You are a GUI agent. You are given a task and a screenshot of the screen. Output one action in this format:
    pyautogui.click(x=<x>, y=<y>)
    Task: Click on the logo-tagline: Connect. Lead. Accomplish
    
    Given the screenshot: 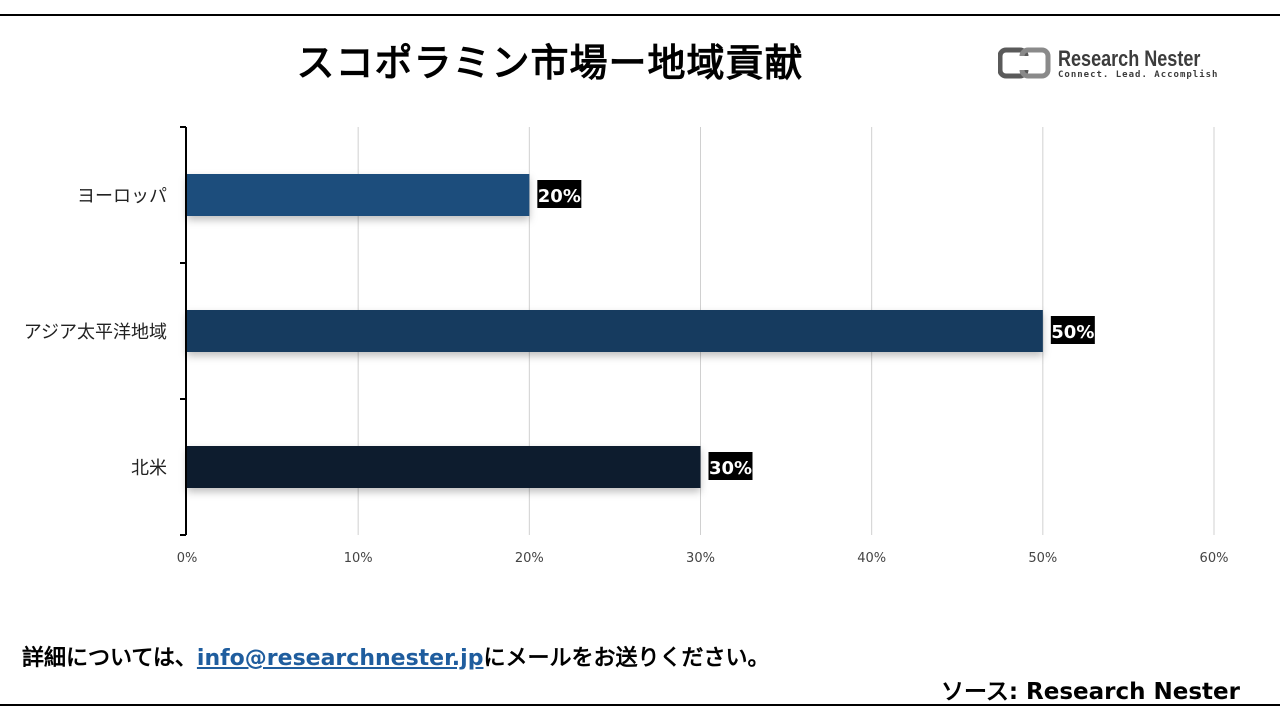 What is the action you would take?
    pyautogui.click(x=1138, y=75)
    